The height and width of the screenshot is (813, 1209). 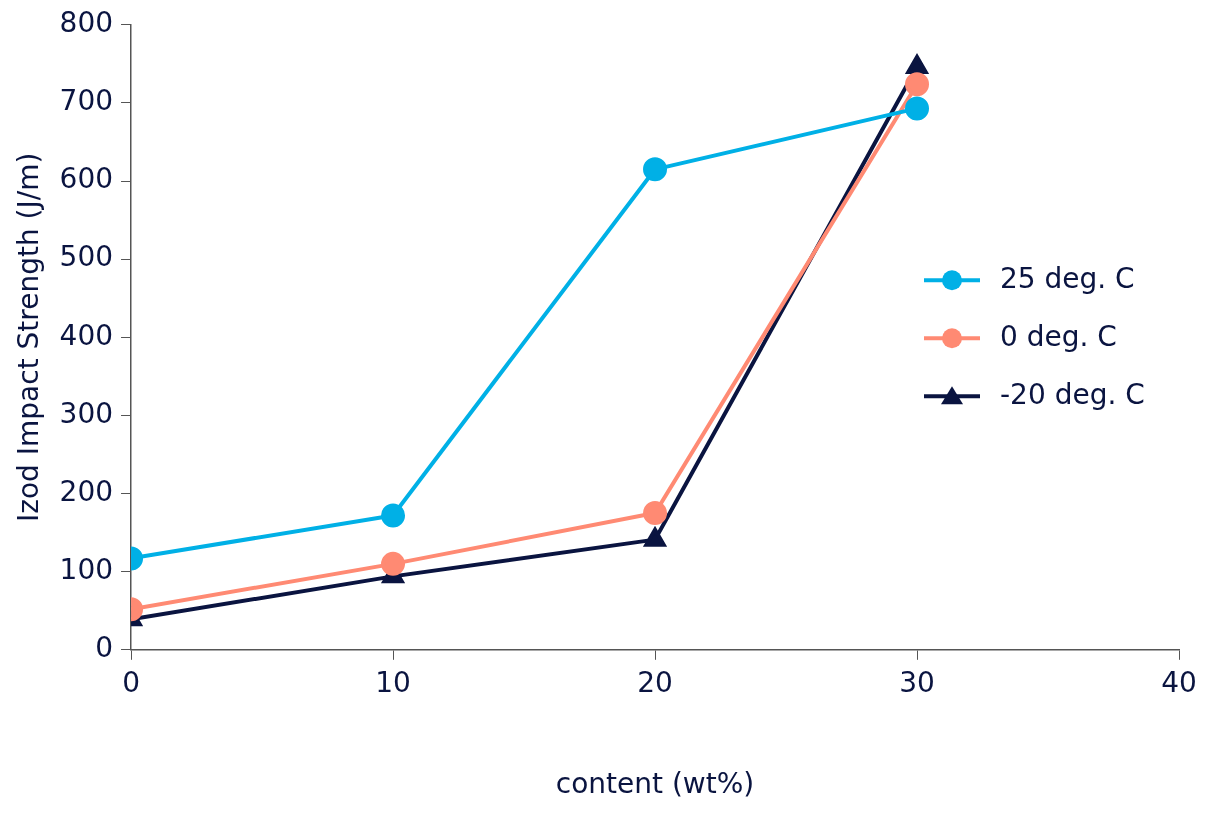 What do you see at coordinates (131, 682) in the screenshot?
I see `x-tick-label: 0` at bounding box center [131, 682].